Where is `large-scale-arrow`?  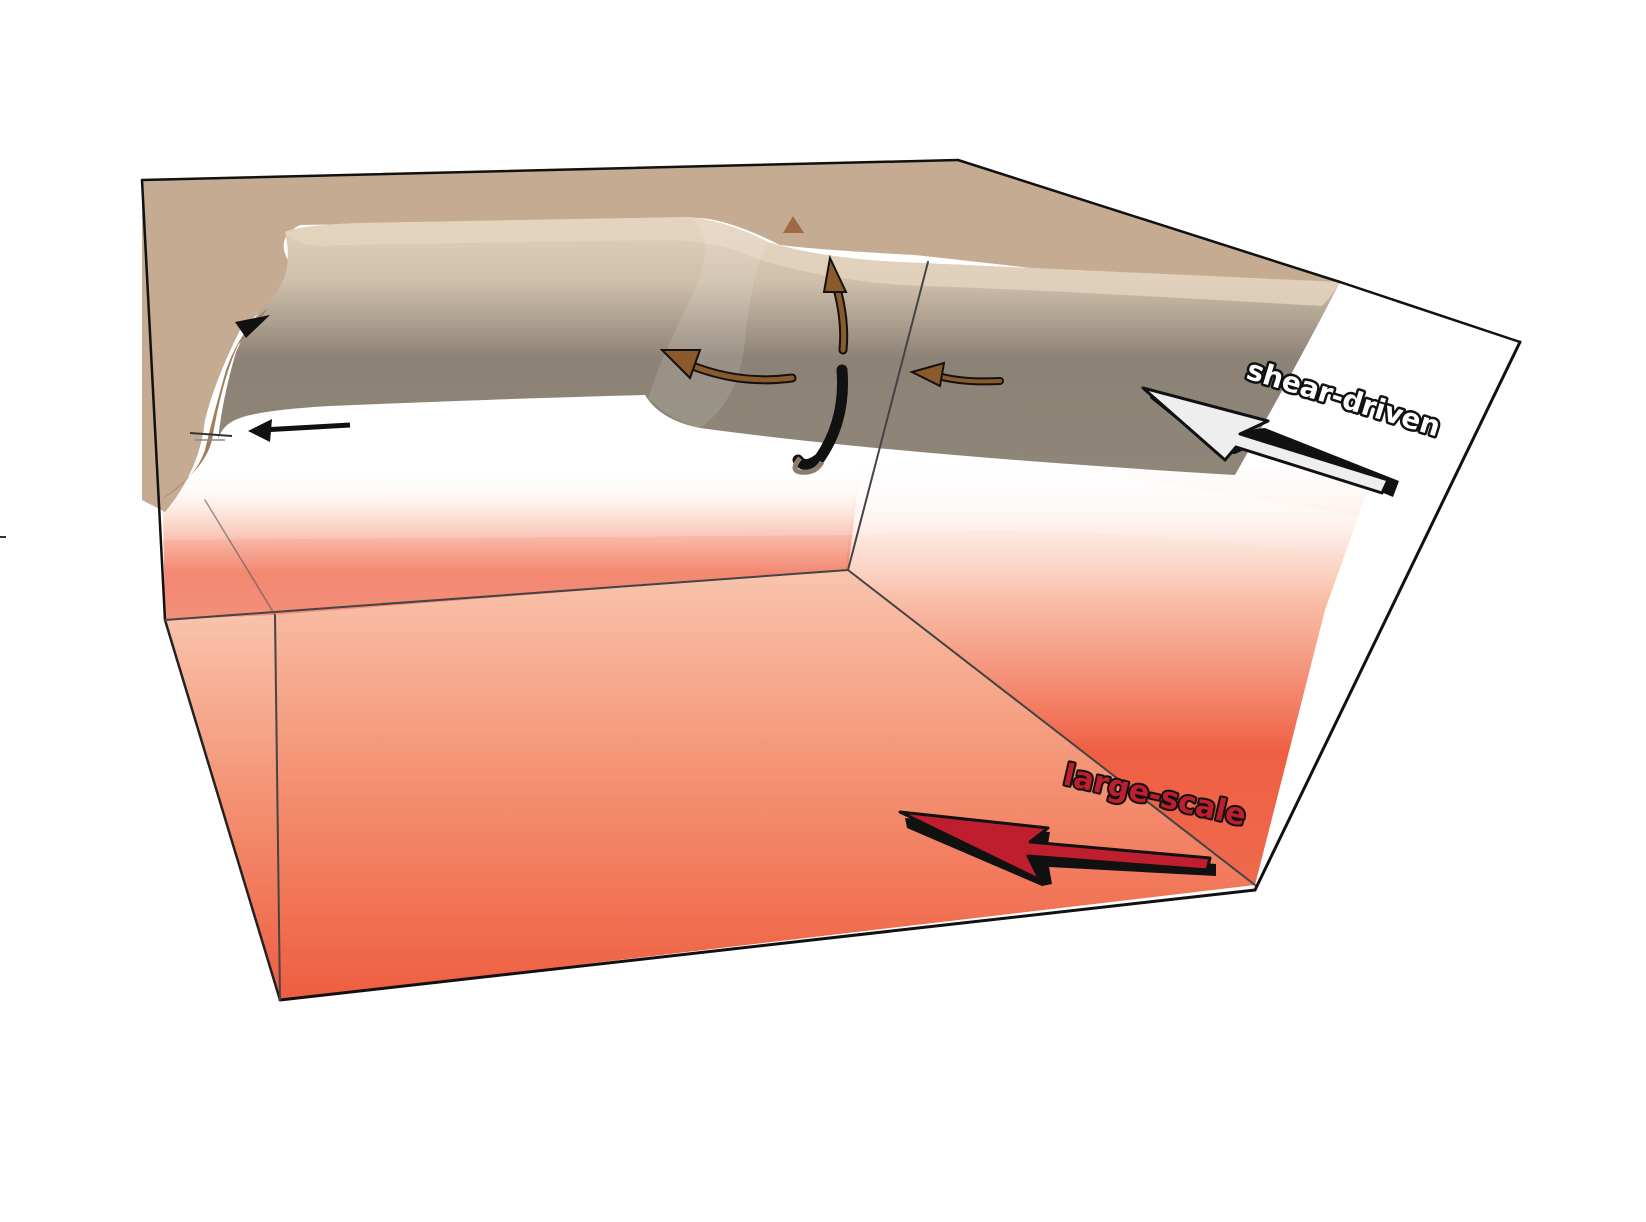 large-scale-arrow is located at coordinates (1057, 848).